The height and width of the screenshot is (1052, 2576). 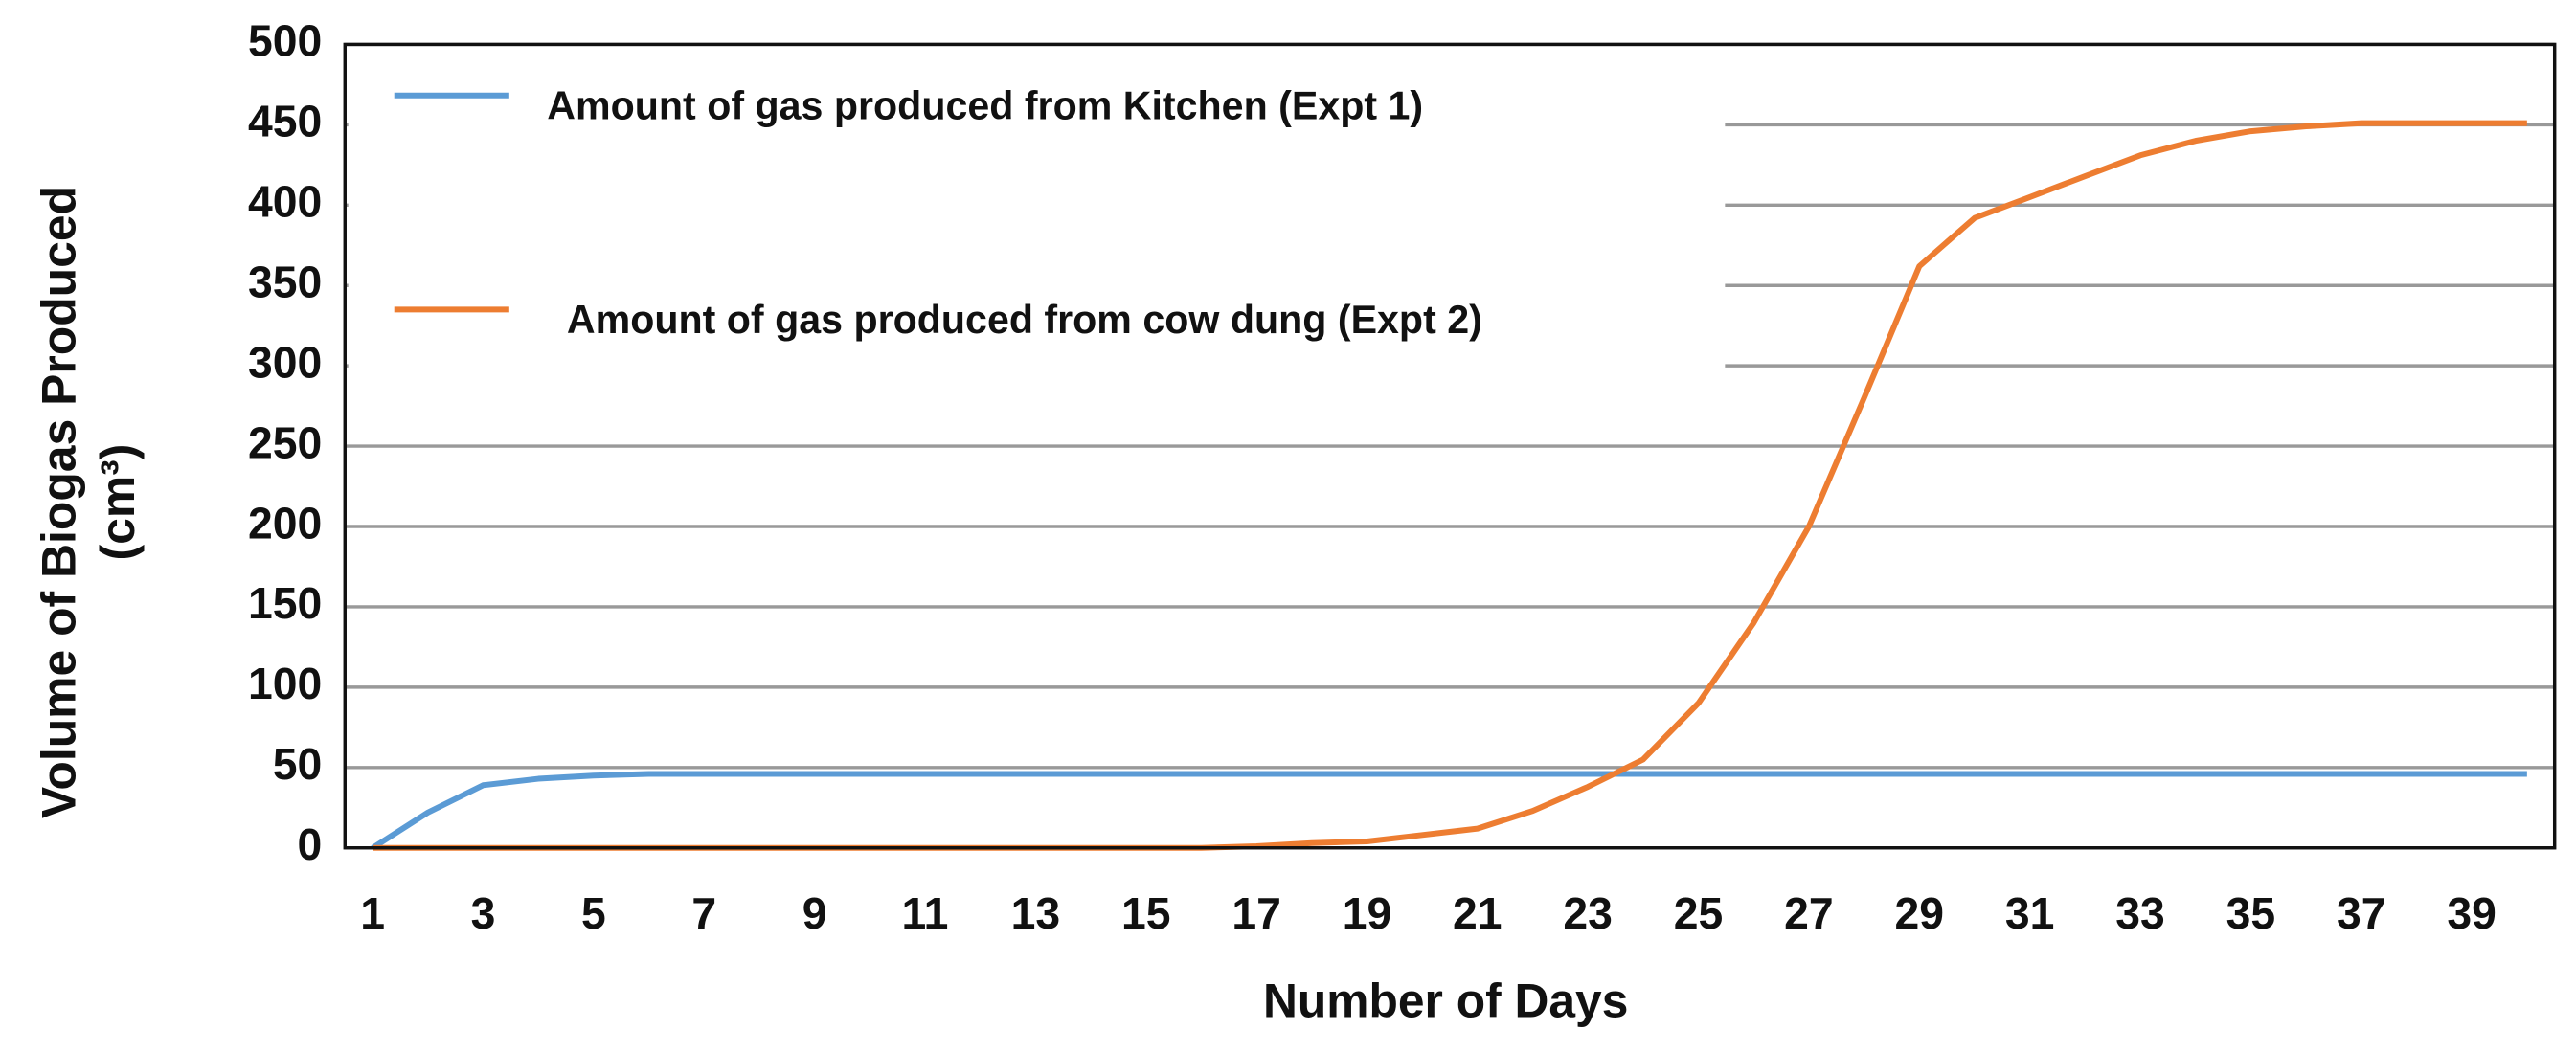 I want to click on y-tick-label: 250, so click(x=285, y=442).